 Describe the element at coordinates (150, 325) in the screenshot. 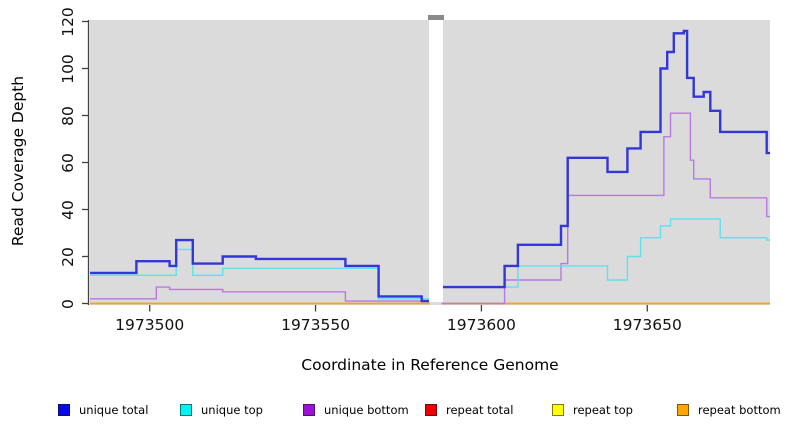

I see `x-tick-label: 1973500` at that location.